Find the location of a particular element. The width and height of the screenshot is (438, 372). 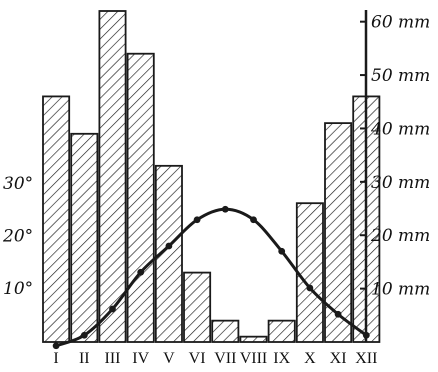

right-tick-label-10: 10 mm is located at coordinates (400, 290).